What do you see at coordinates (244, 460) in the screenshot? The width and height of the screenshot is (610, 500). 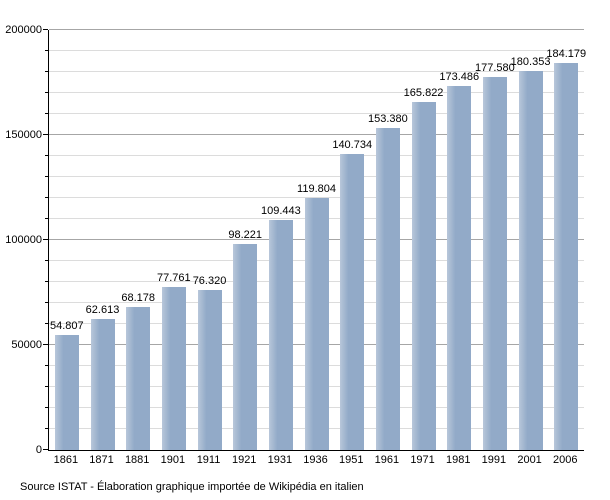 I see `x-axis-label: 1921` at bounding box center [244, 460].